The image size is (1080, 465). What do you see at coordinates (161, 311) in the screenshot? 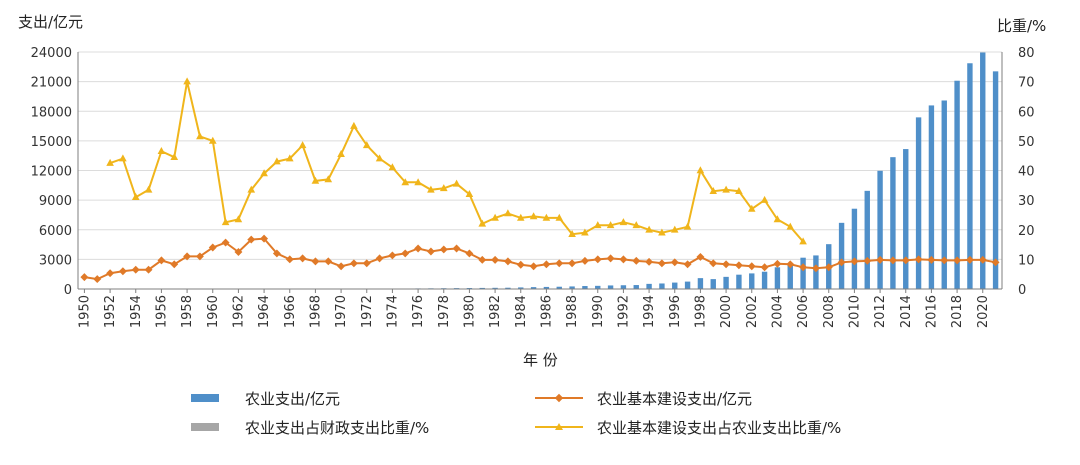
I see `x-tick-label: 1956` at bounding box center [161, 311].